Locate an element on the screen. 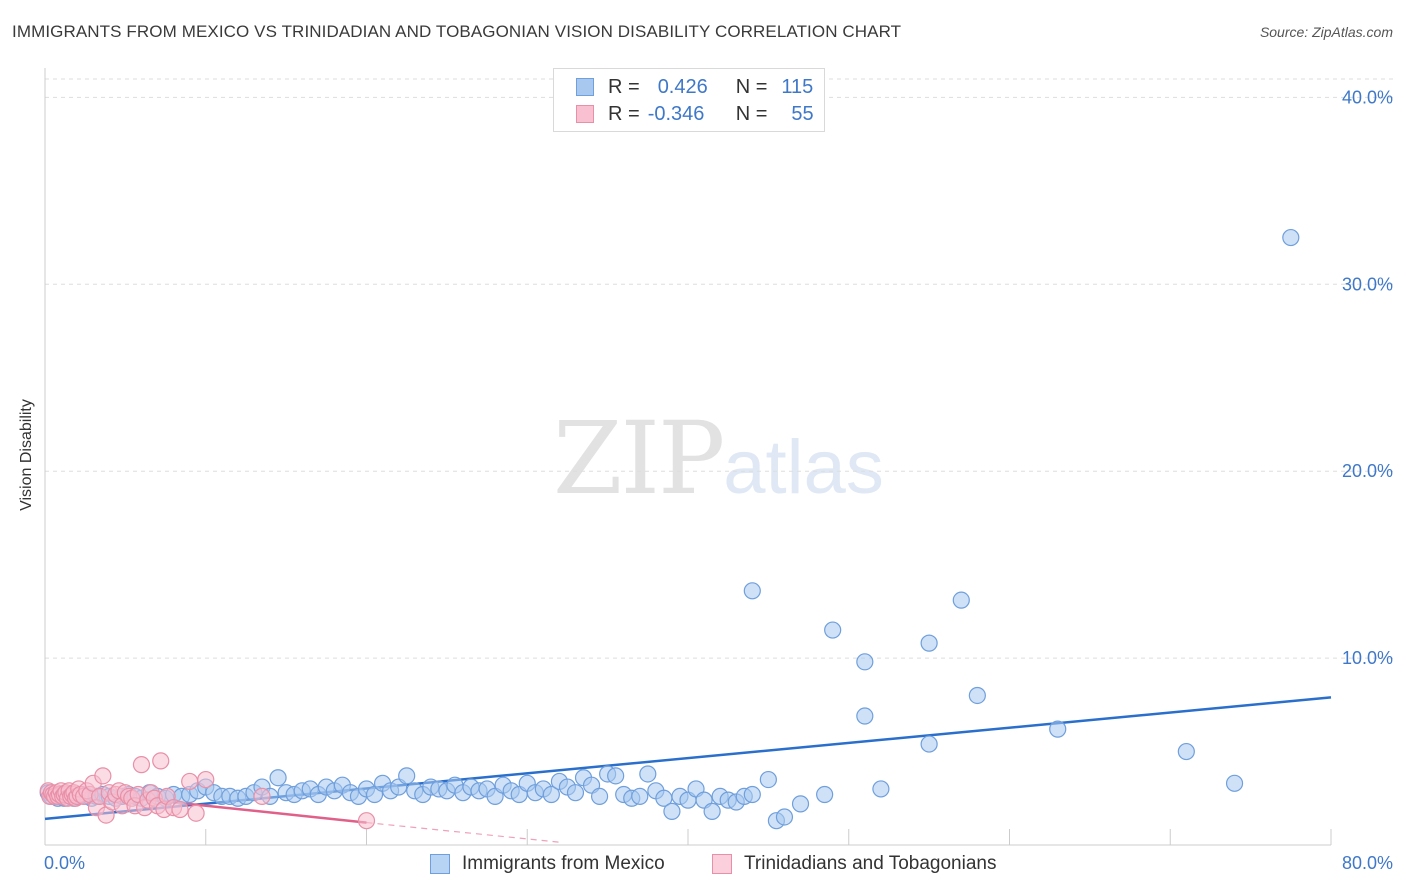 Image resolution: width=1406 pixels, height=892 pixels. legend-r-value: -0.346 is located at coordinates (676, 113).